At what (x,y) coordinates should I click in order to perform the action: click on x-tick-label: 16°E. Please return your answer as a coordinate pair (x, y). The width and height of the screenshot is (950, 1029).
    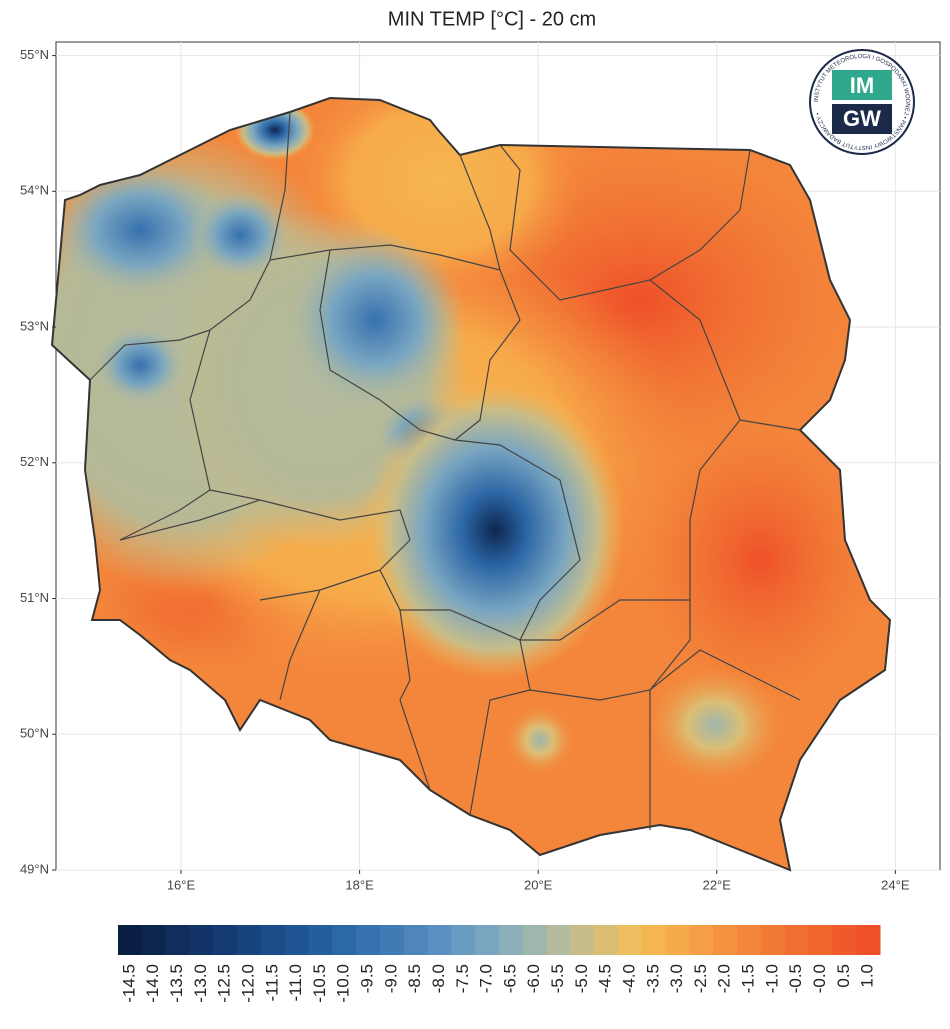
    Looking at the image, I should click on (181, 884).